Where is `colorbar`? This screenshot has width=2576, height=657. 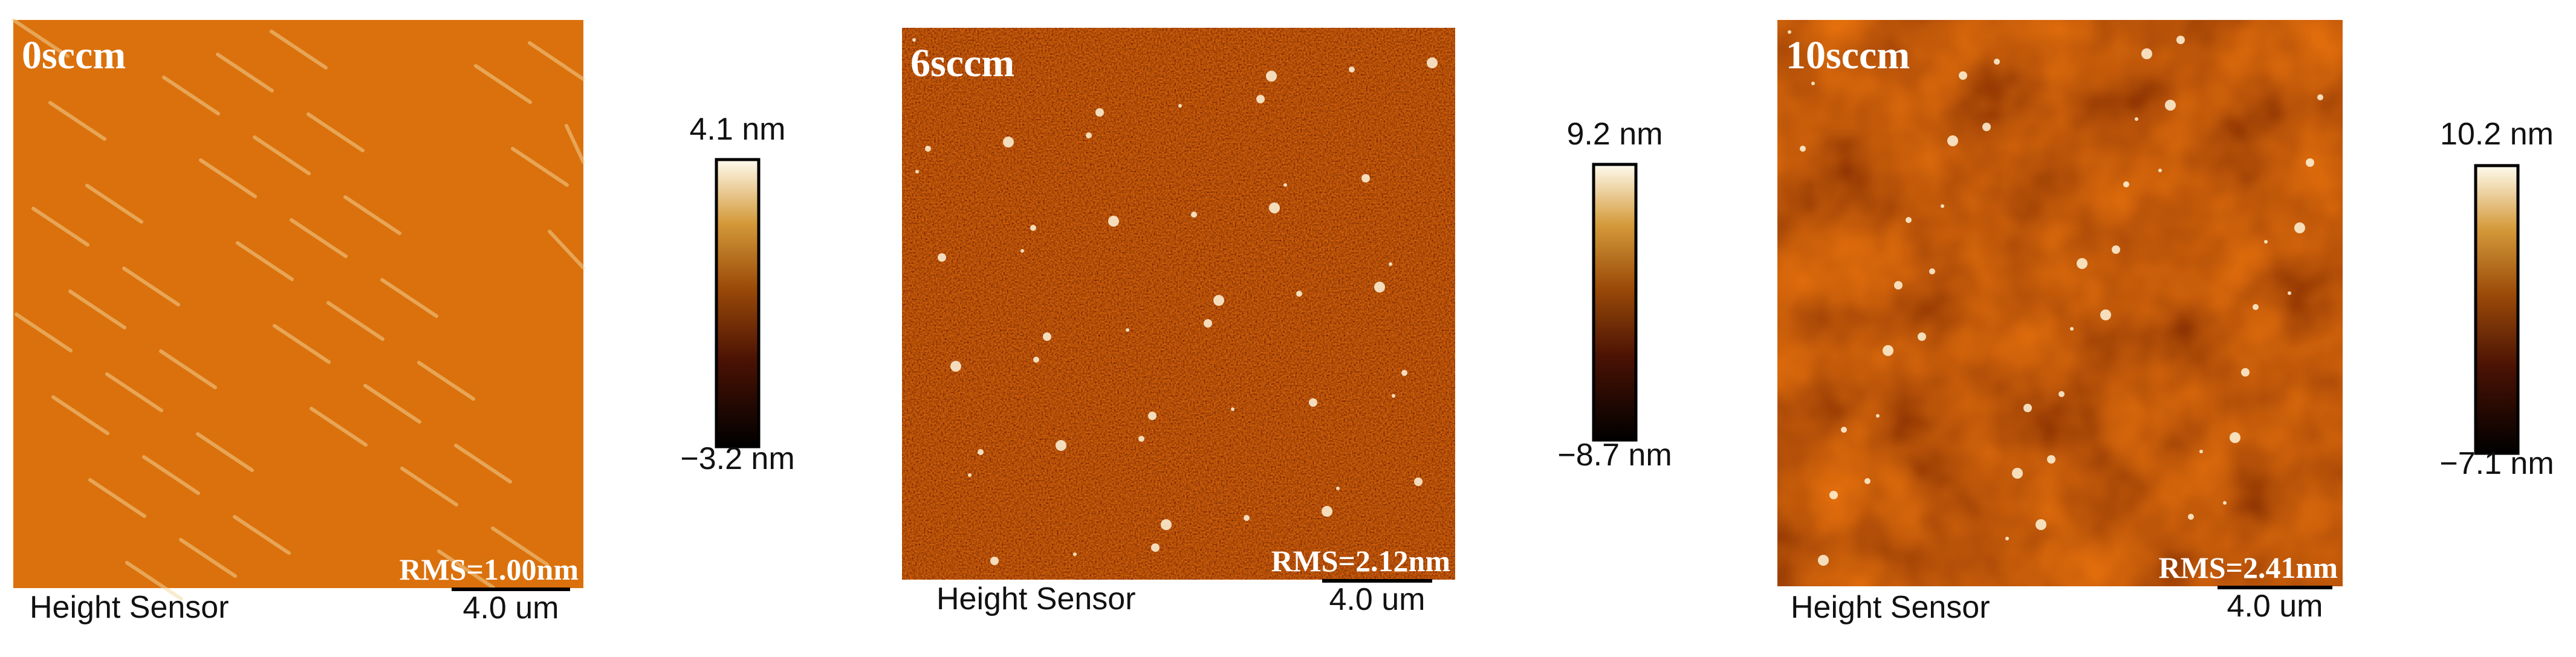
colorbar is located at coordinates (2497, 309).